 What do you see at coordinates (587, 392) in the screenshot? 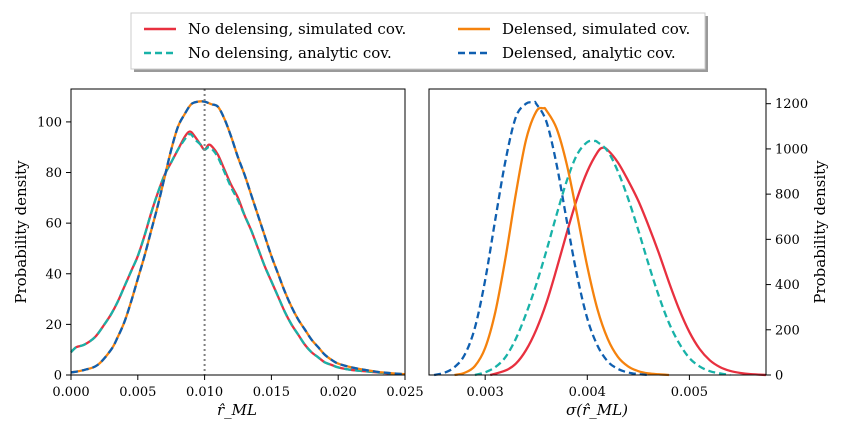
I see `right-x-tick-label: 0.004` at bounding box center [587, 392].